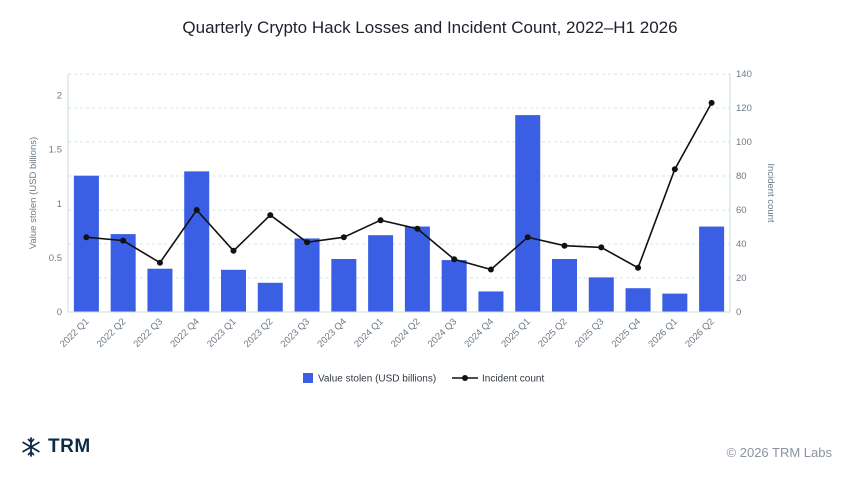 The width and height of the screenshot is (860, 491). What do you see at coordinates (59, 312) in the screenshot?
I see `y-tick-label: 0` at bounding box center [59, 312].